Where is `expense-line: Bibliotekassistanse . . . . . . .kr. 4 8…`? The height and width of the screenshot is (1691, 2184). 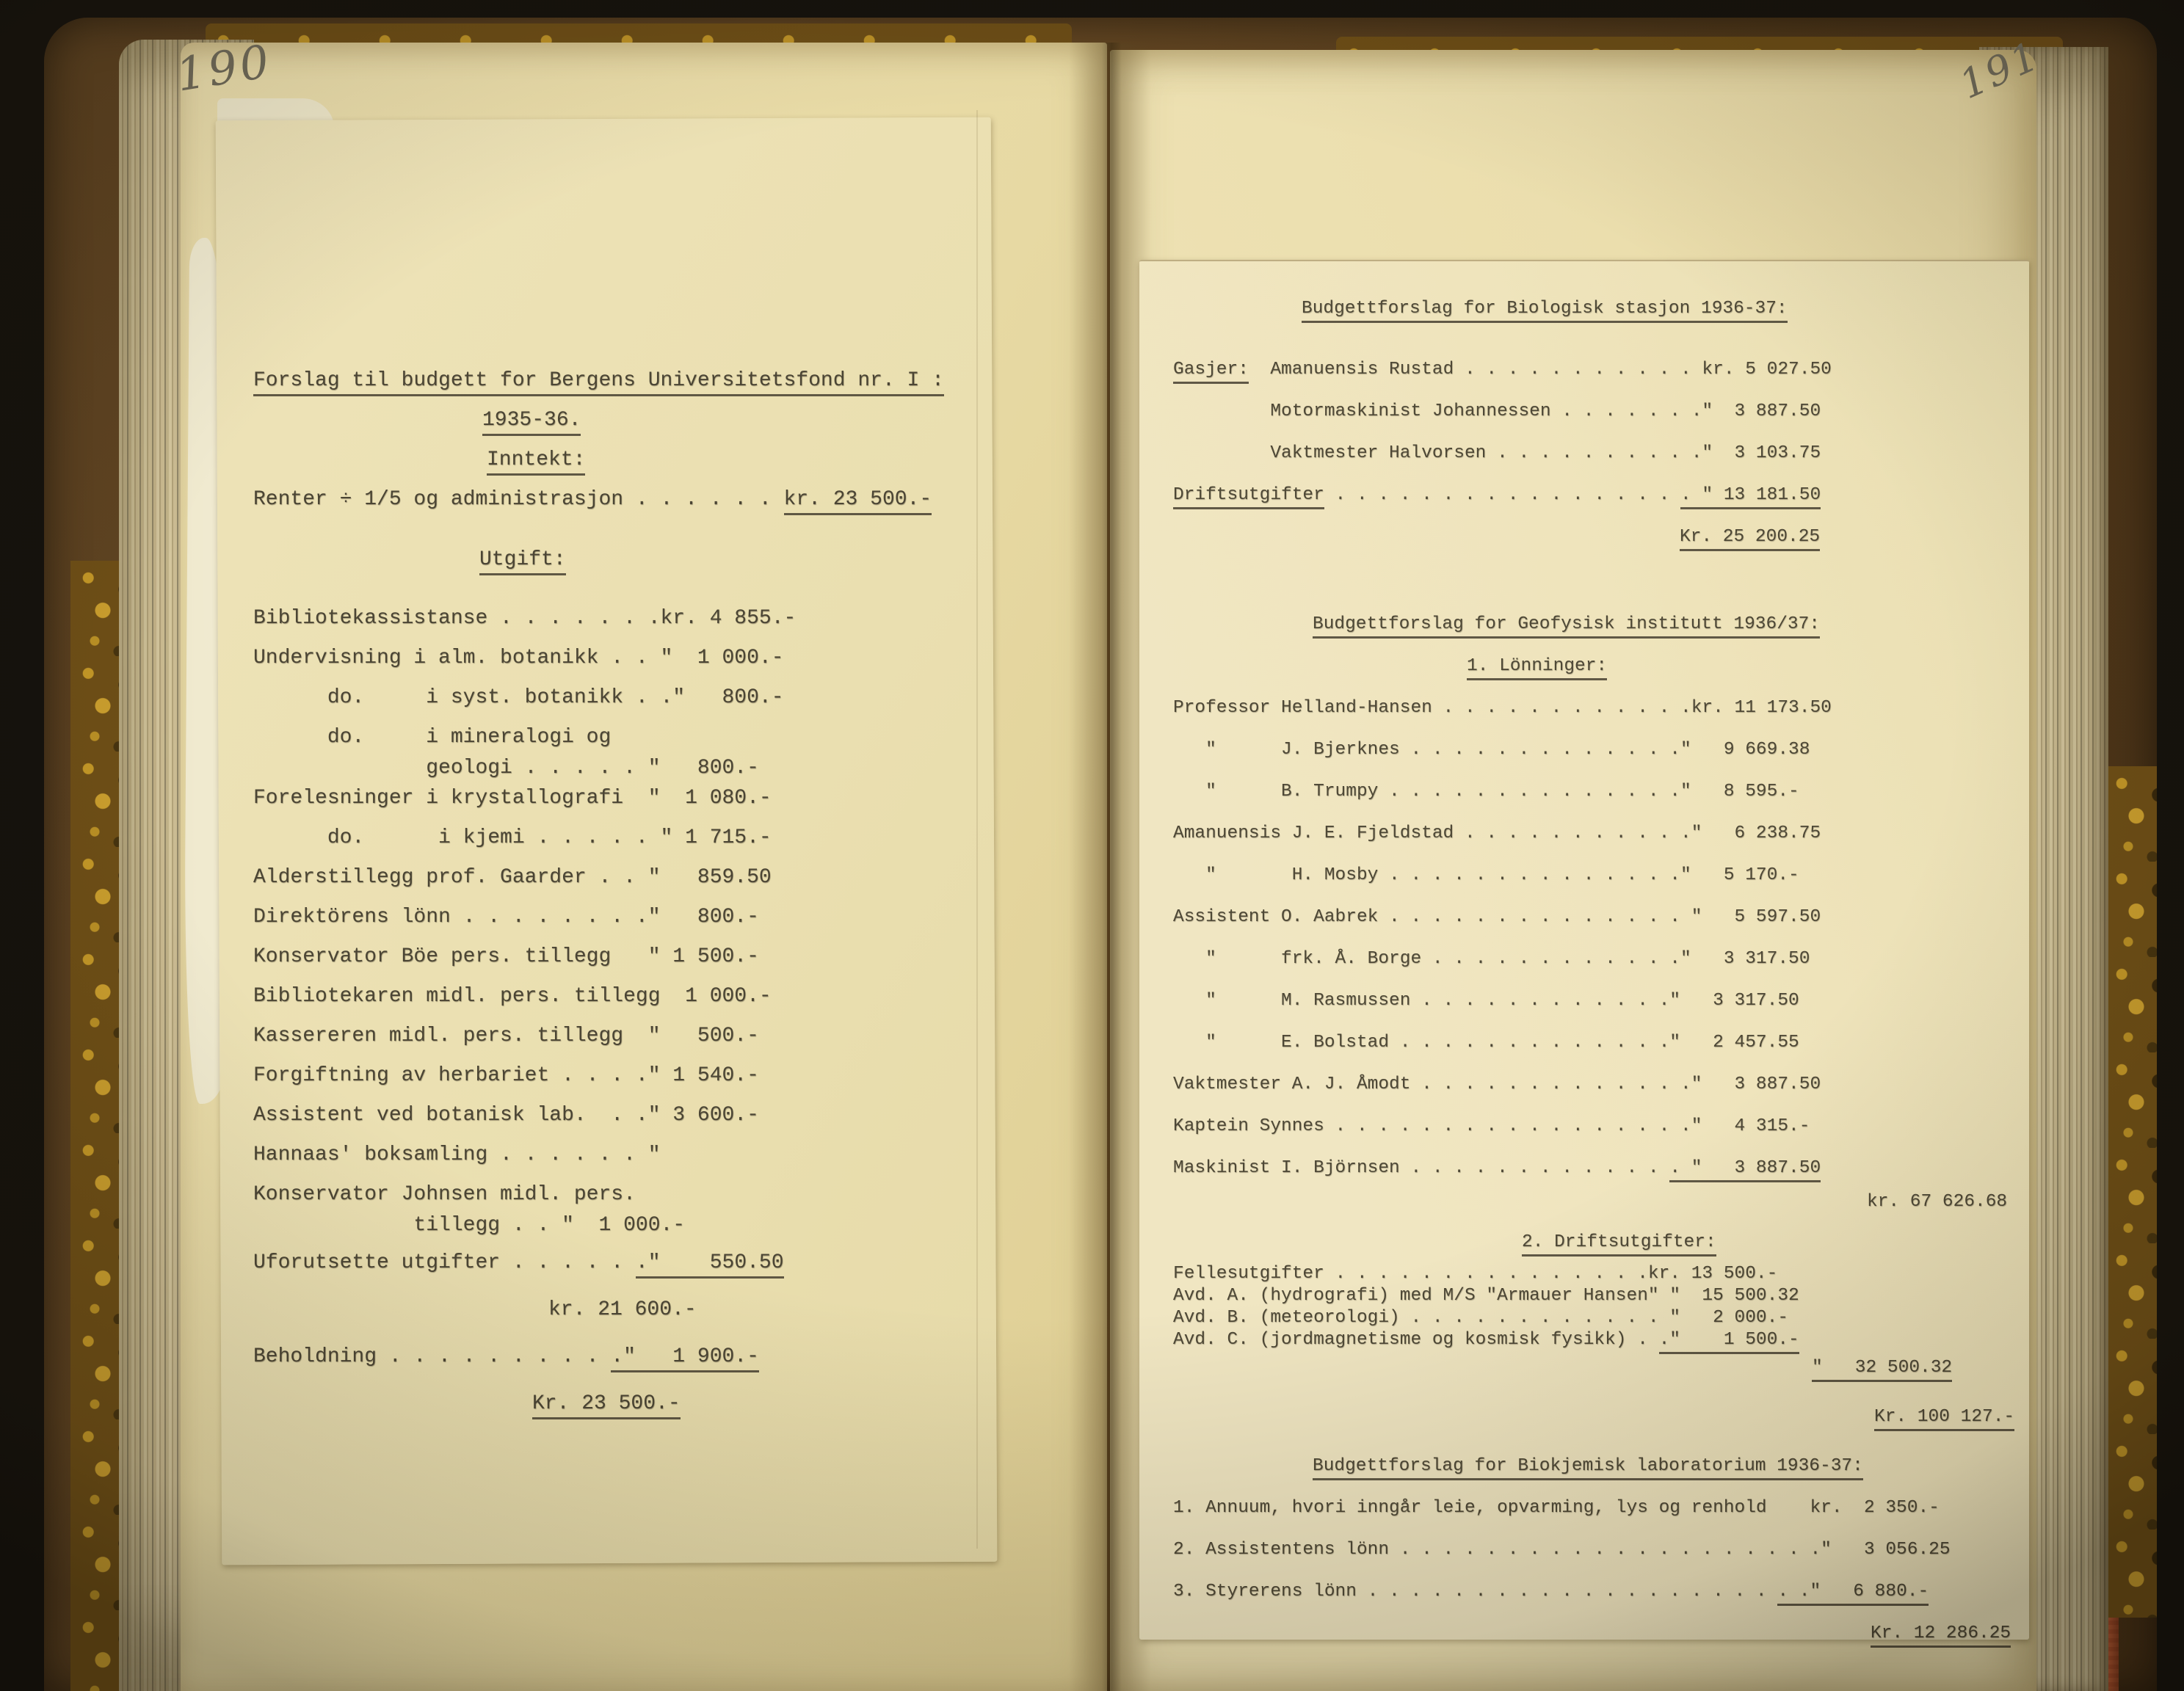 expense-line: Bibliotekassistanse . . . . . . .kr. 4 8… is located at coordinates (525, 618).